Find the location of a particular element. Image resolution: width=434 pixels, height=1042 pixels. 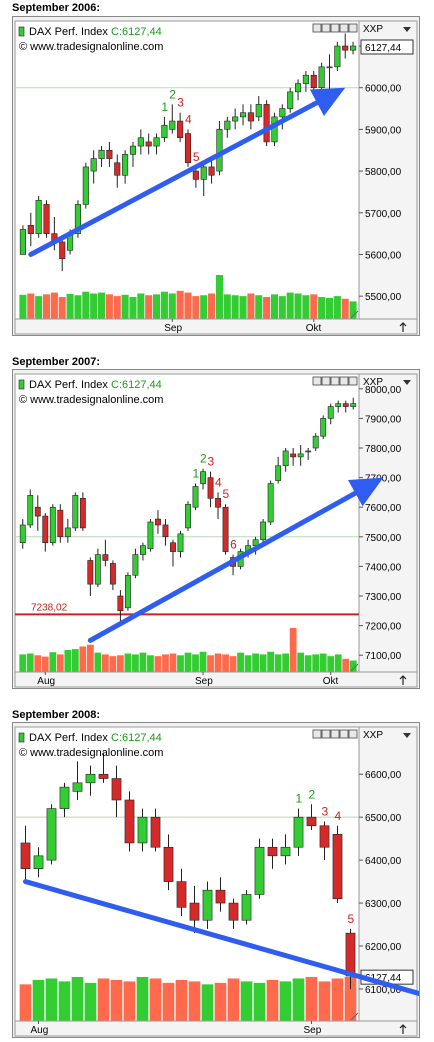

y-tick-label: 7400,00 is located at coordinates (383, 567).